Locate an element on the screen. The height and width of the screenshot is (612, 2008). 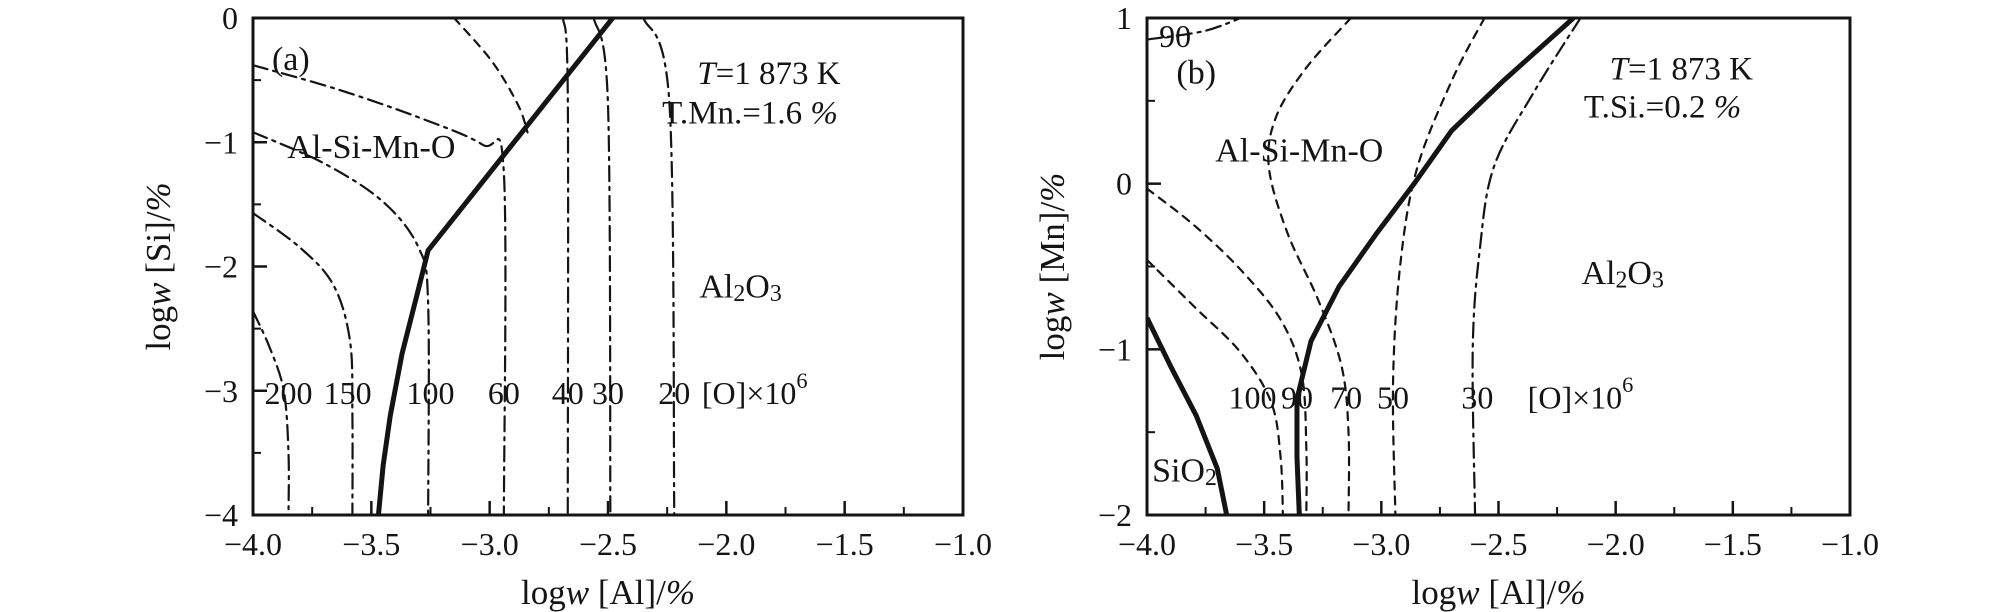
SiO2-phase-boundary is located at coordinates (1188, 415).